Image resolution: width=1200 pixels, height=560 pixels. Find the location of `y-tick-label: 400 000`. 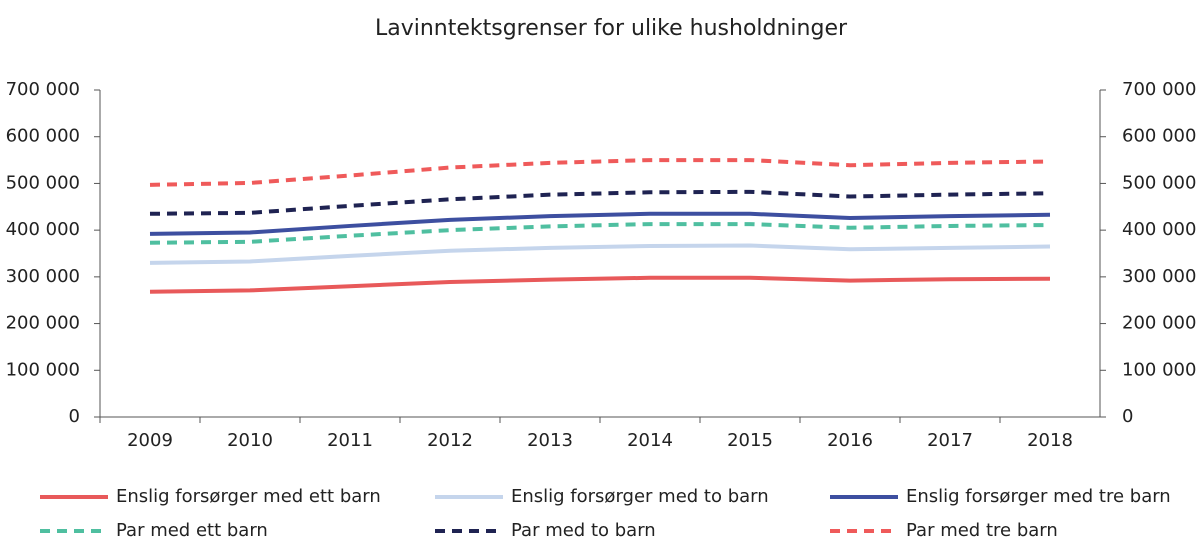

y-tick-label: 400 000 is located at coordinates (43, 229).